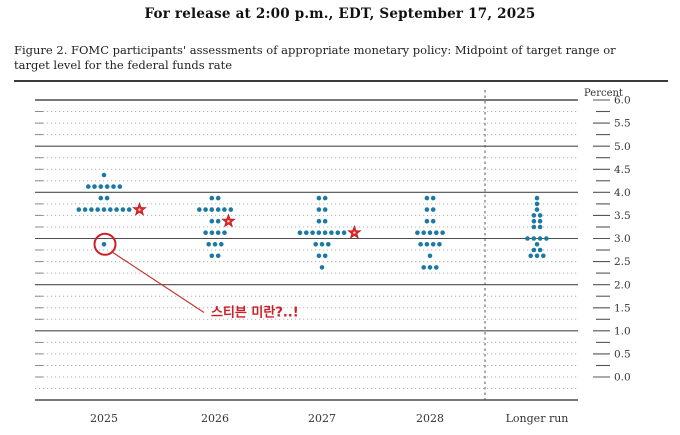  What do you see at coordinates (622, 124) in the screenshot?
I see `y-axis-label: 5.5` at bounding box center [622, 124].